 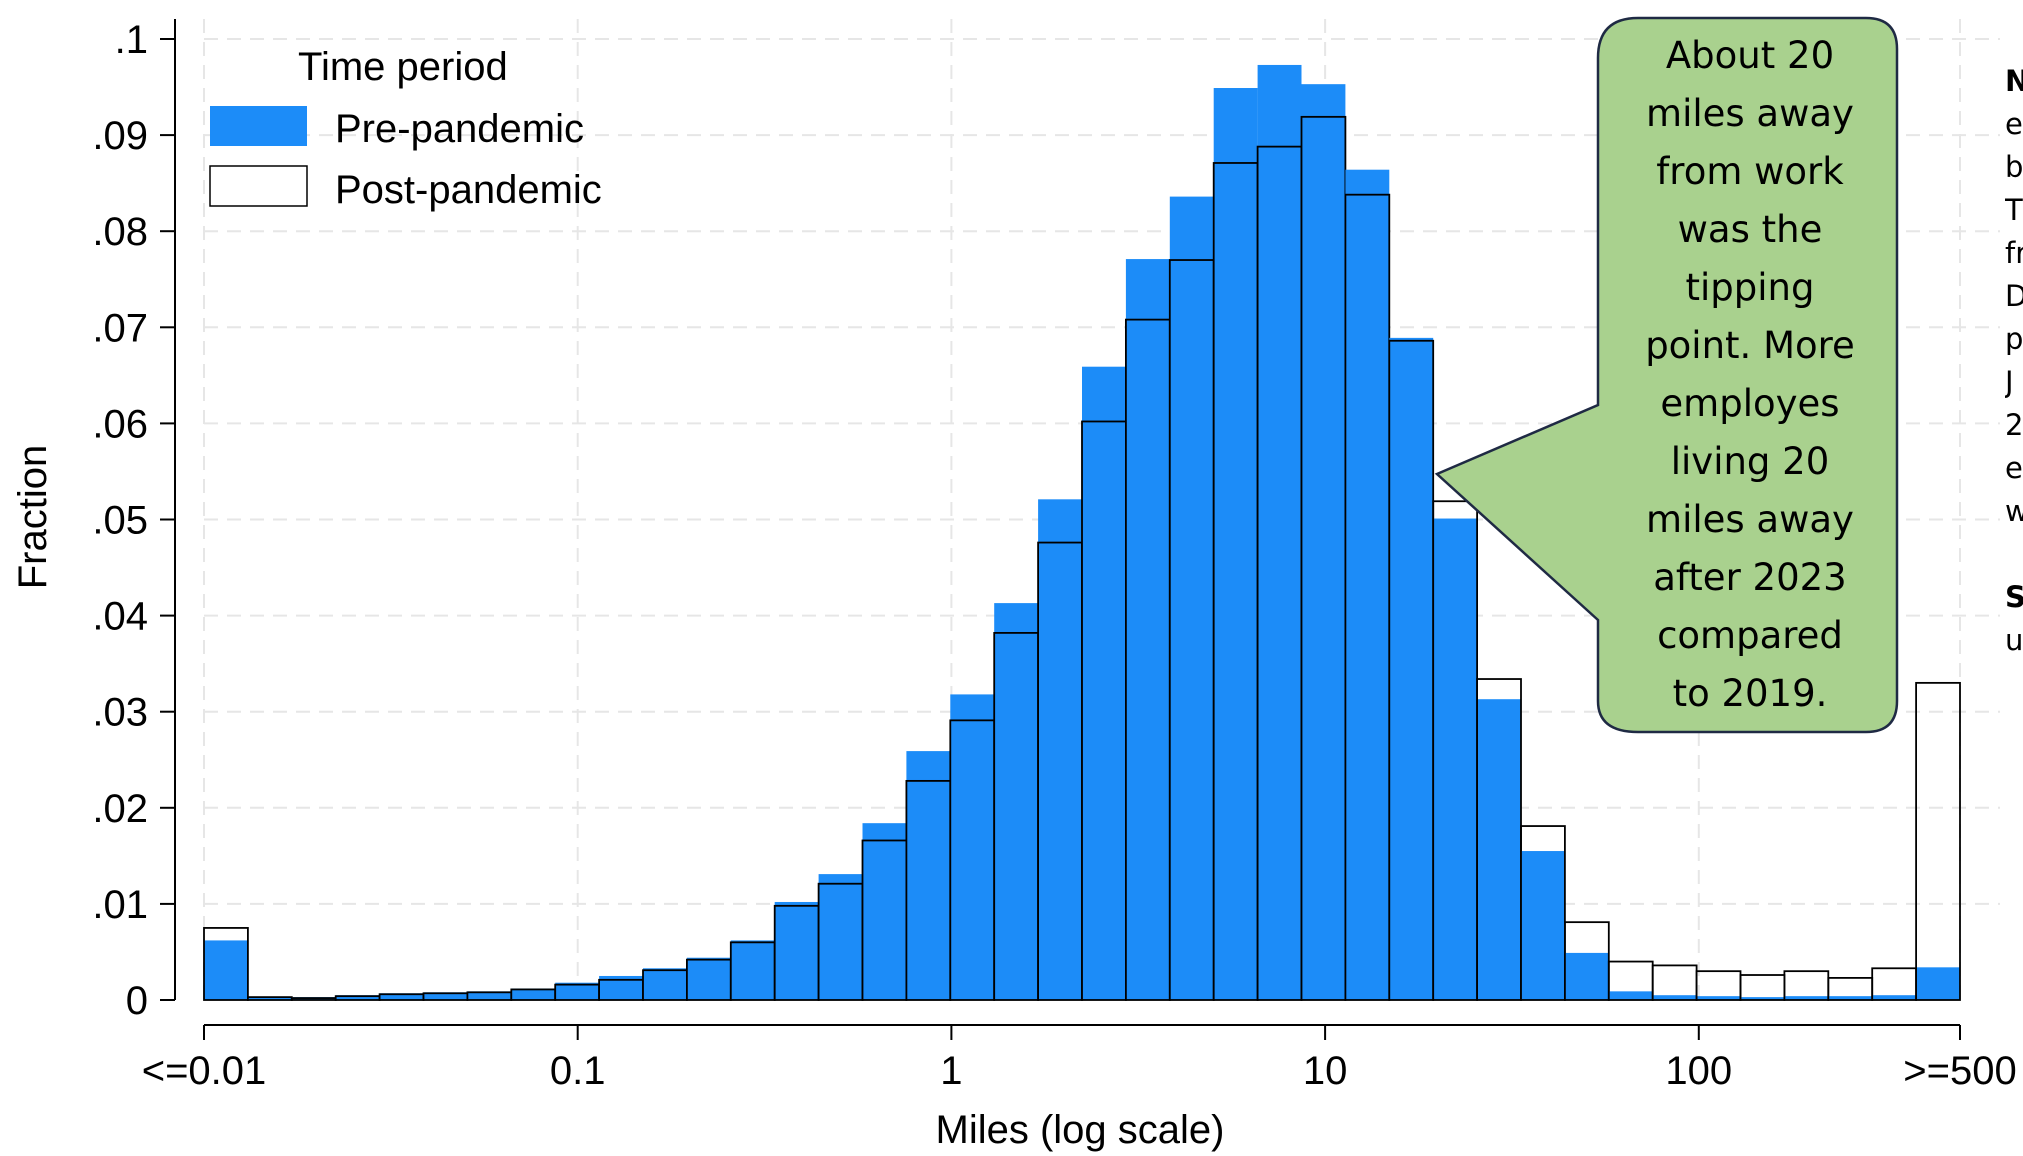 I want to click on callout-line: tipping, so click(x=1750, y=287).